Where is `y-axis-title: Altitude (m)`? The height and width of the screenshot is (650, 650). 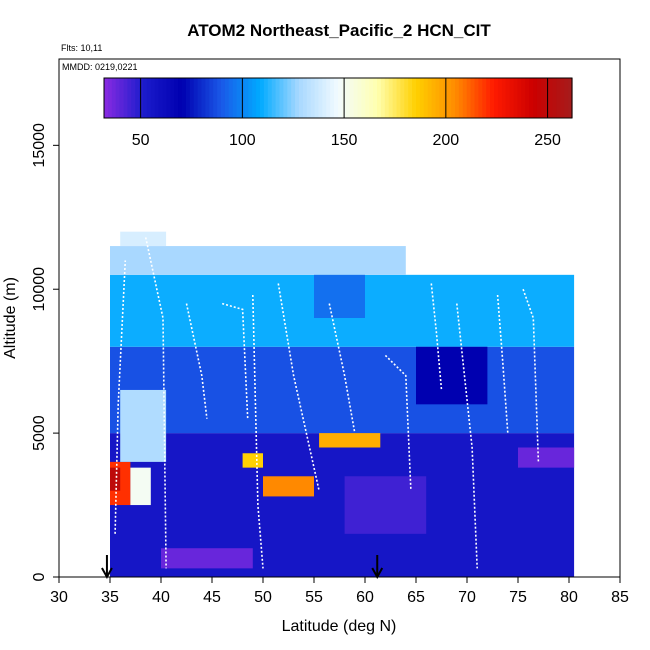
y-axis-title: Altitude (m) is located at coordinates (10, 318).